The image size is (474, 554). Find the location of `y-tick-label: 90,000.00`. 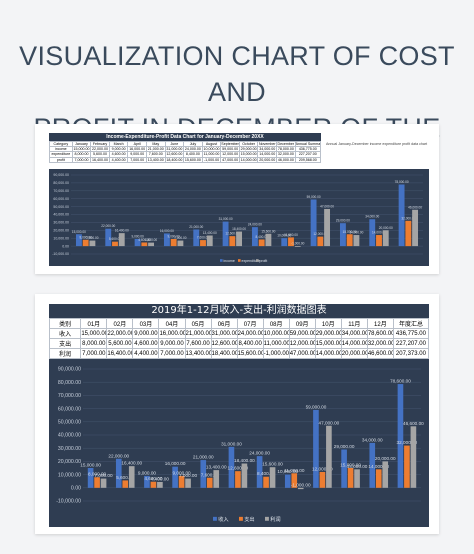

y-tick-label: 90,000.00 is located at coordinates (61, 175).